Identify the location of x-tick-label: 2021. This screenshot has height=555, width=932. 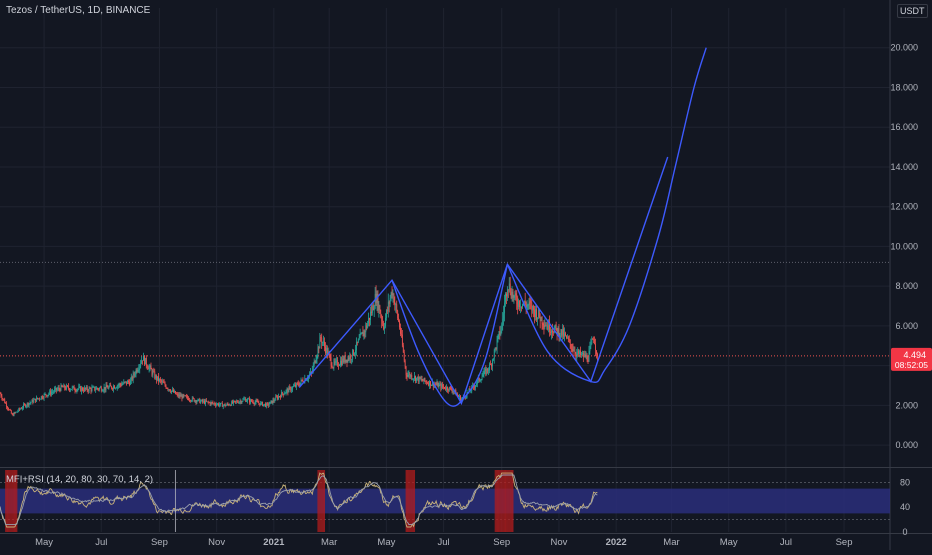
(274, 542).